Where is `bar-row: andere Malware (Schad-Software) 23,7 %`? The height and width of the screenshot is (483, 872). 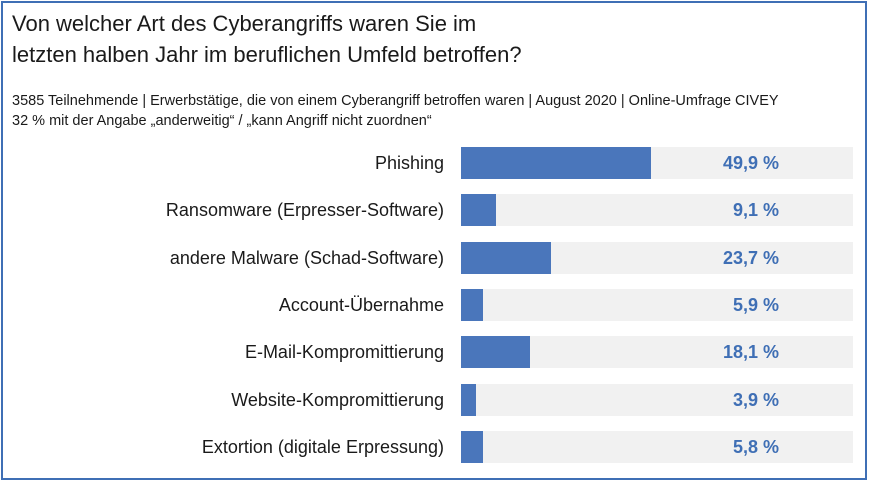 bar-row: andere Malware (Schad-Software) 23,7 % is located at coordinates (436, 258).